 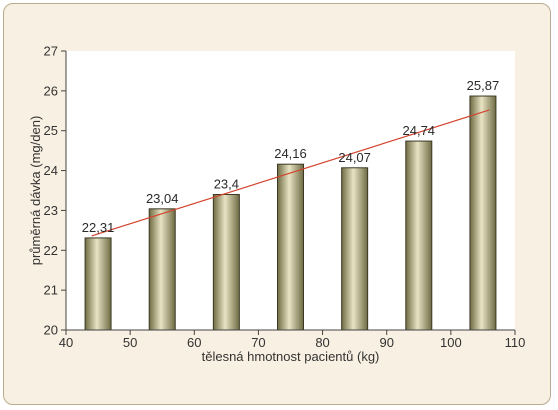 What do you see at coordinates (98, 227) in the screenshot?
I see `data-label: 22,31` at bounding box center [98, 227].